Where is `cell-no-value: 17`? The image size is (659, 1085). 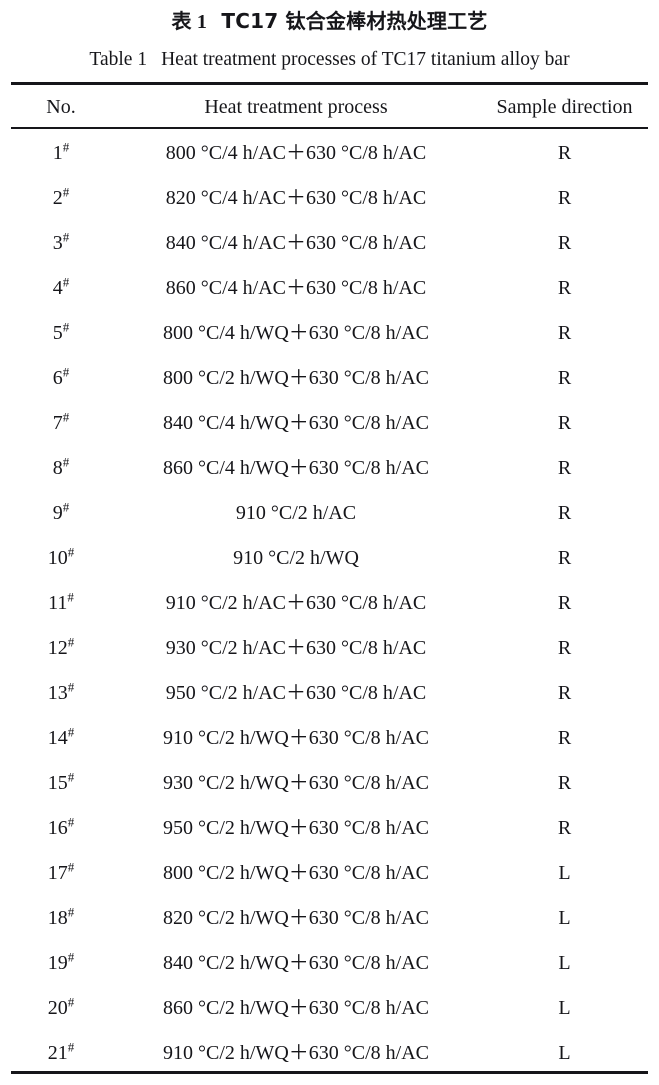 cell-no-value: 17 is located at coordinates (57, 872).